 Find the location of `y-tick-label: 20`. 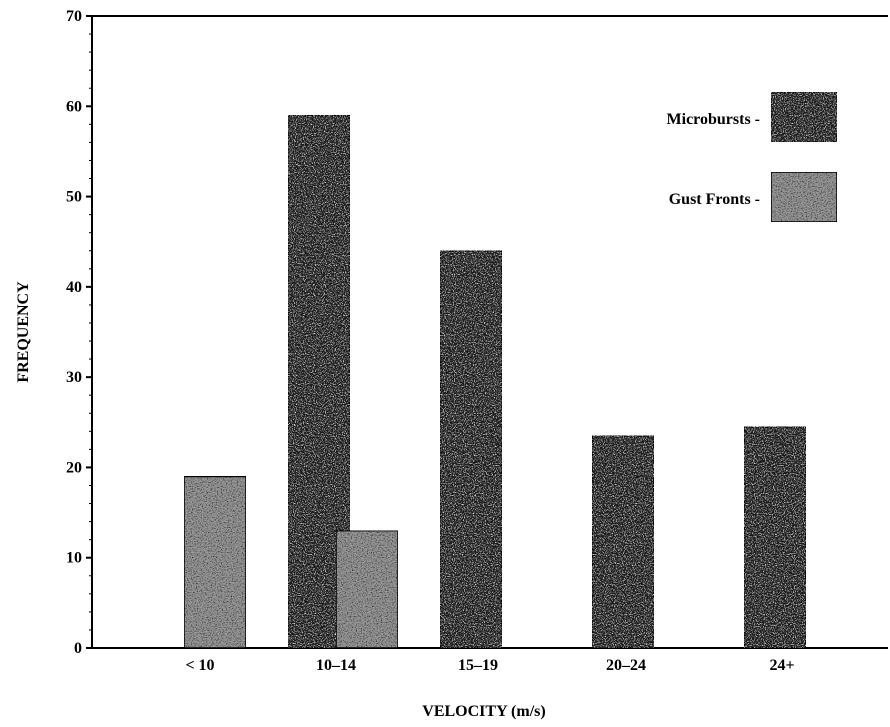

y-tick-label: 20 is located at coordinates (74, 467).